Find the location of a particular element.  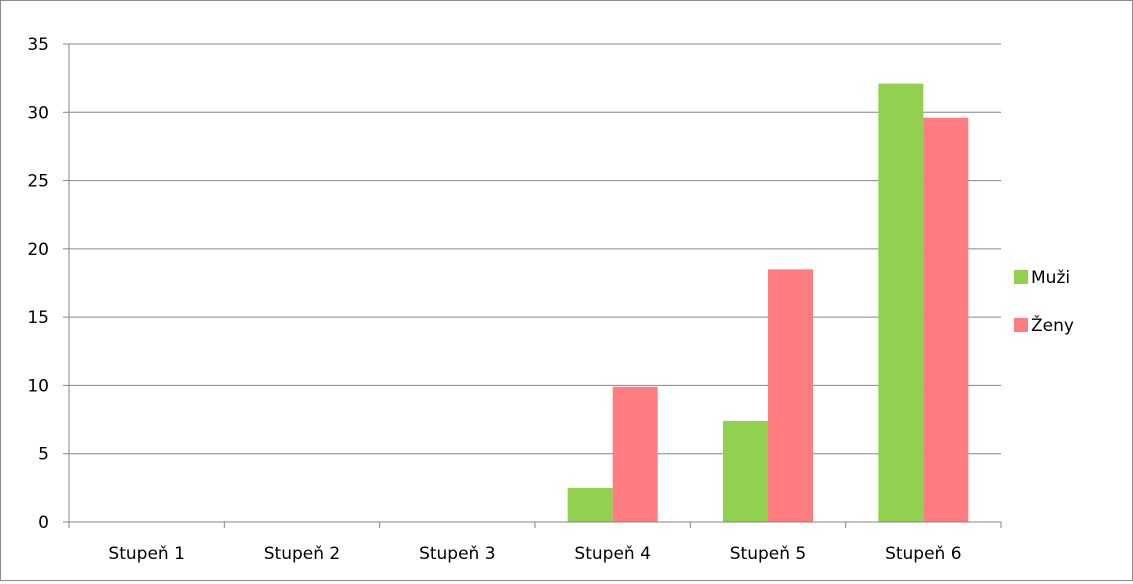

x-tick-label: Stupeň 5 is located at coordinates (768, 554).